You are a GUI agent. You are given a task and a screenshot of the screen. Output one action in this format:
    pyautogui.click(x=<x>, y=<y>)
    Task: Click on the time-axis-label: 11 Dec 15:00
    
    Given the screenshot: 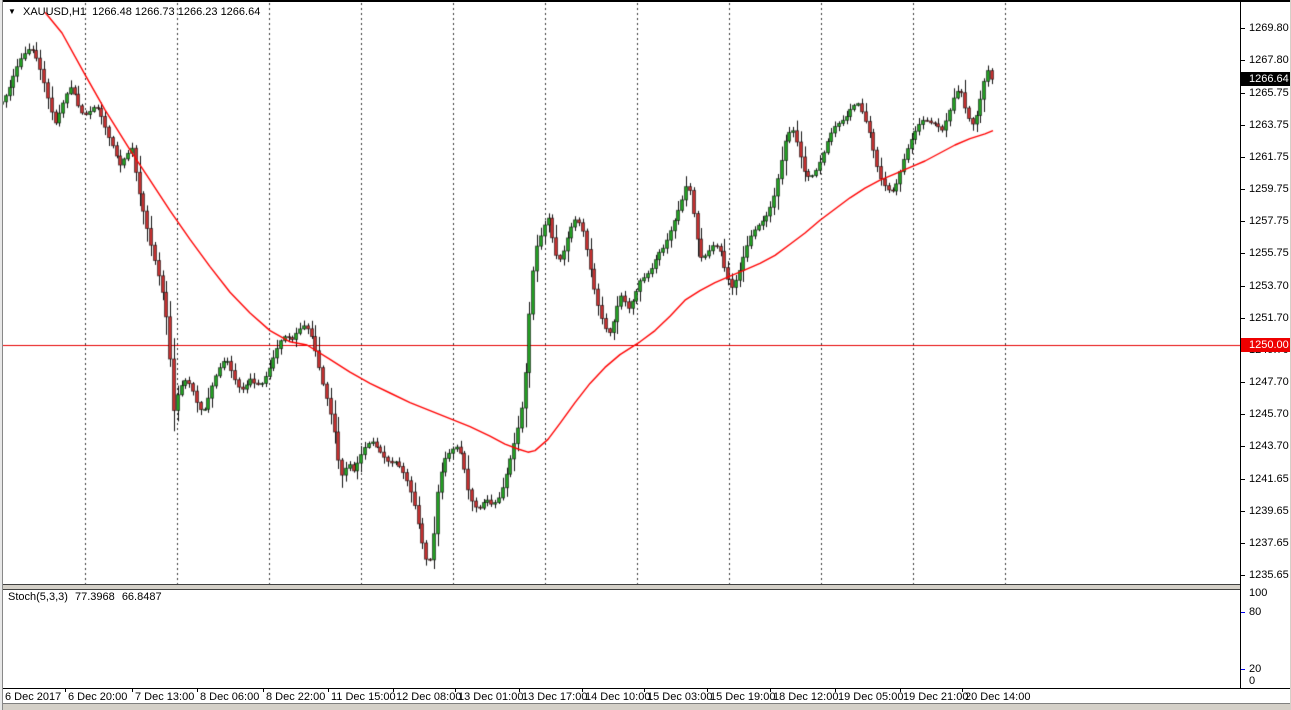 What is the action you would take?
    pyautogui.click(x=363, y=697)
    